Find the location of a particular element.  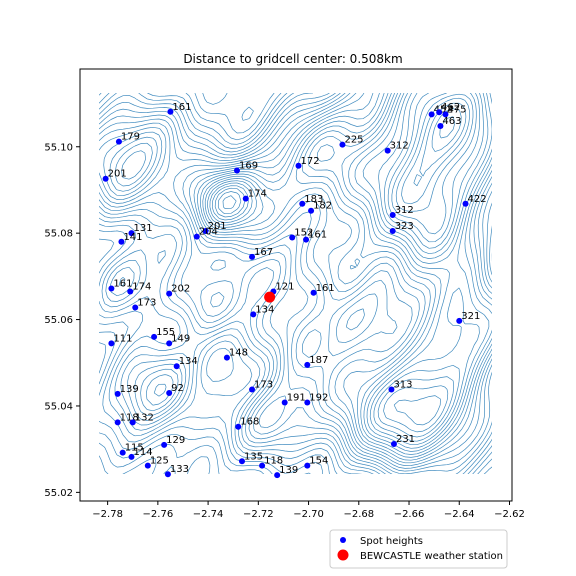

y-axis: 55.02 55.04 55.06 55.08 55.10 is located at coordinates (62, 320).